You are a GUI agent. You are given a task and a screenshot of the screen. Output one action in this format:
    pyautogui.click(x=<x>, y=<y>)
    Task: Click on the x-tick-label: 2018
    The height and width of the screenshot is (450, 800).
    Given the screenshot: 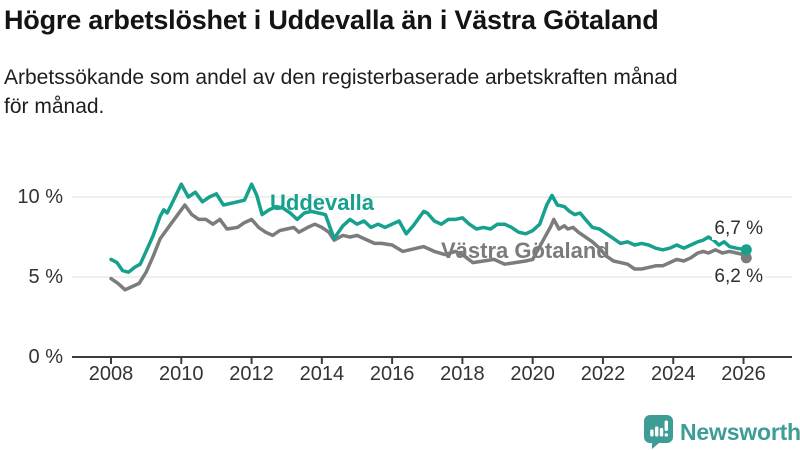 What is the action you would take?
    pyautogui.click(x=462, y=374)
    